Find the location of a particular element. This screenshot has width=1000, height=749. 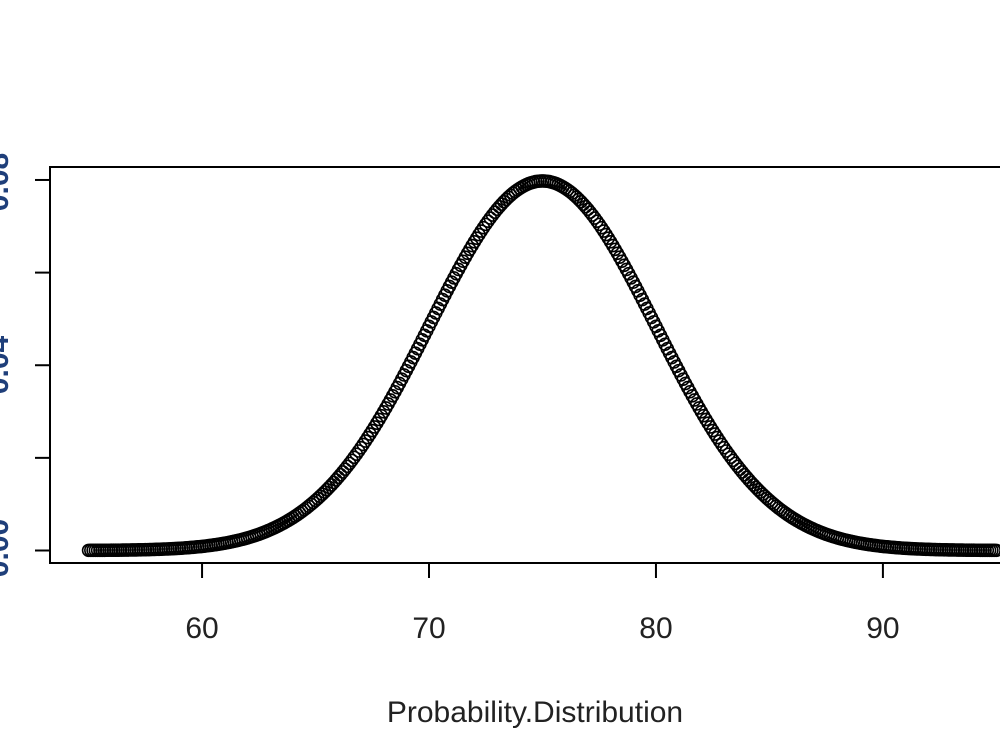

x-tick-label-1: 70 is located at coordinates (428, 628).